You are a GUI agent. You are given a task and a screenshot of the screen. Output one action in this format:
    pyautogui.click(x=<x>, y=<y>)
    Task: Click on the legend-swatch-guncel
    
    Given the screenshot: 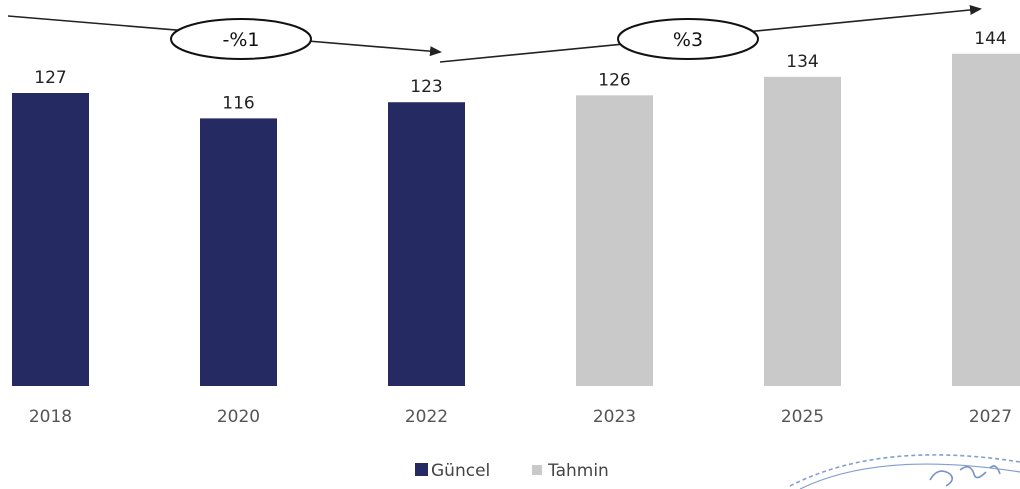 What is the action you would take?
    pyautogui.click(x=421, y=469)
    